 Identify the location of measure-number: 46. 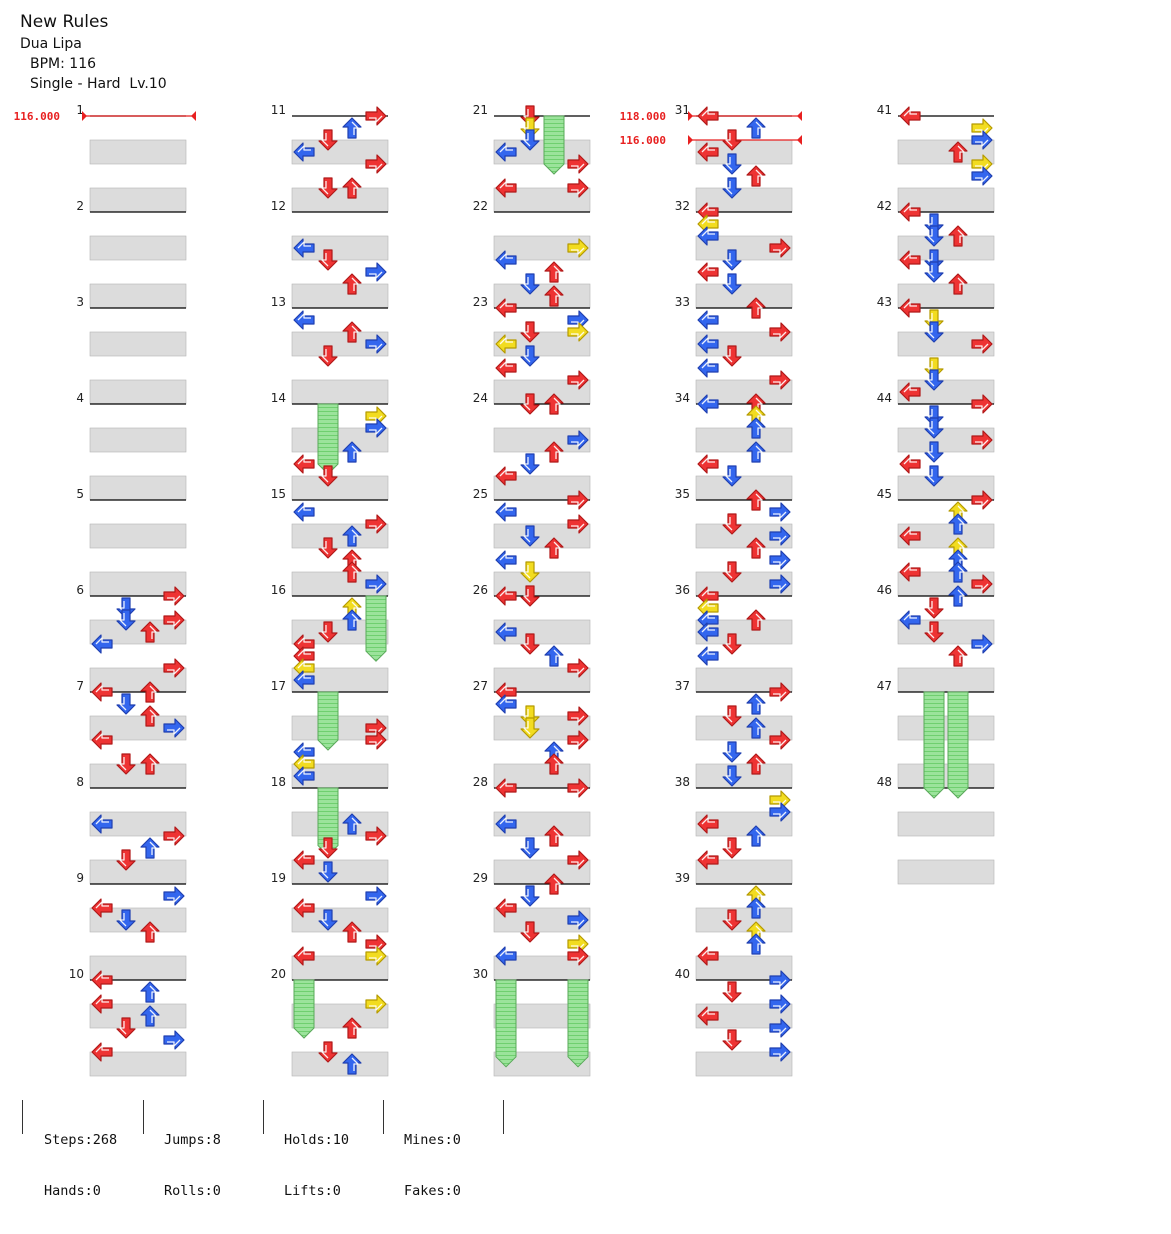
(884, 590).